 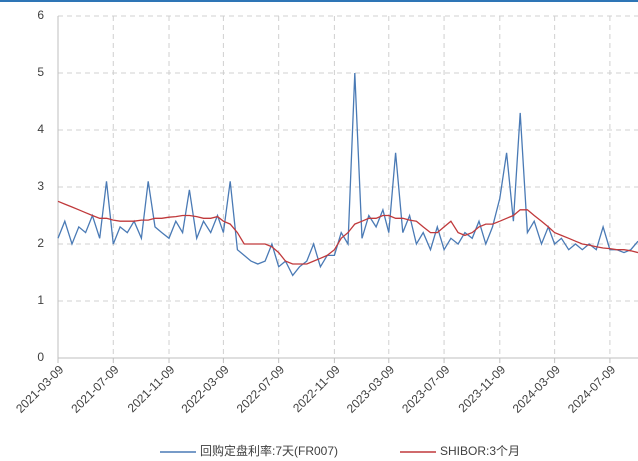 I want to click on x-tick-label: 2022-07-09, so click(x=261, y=389).